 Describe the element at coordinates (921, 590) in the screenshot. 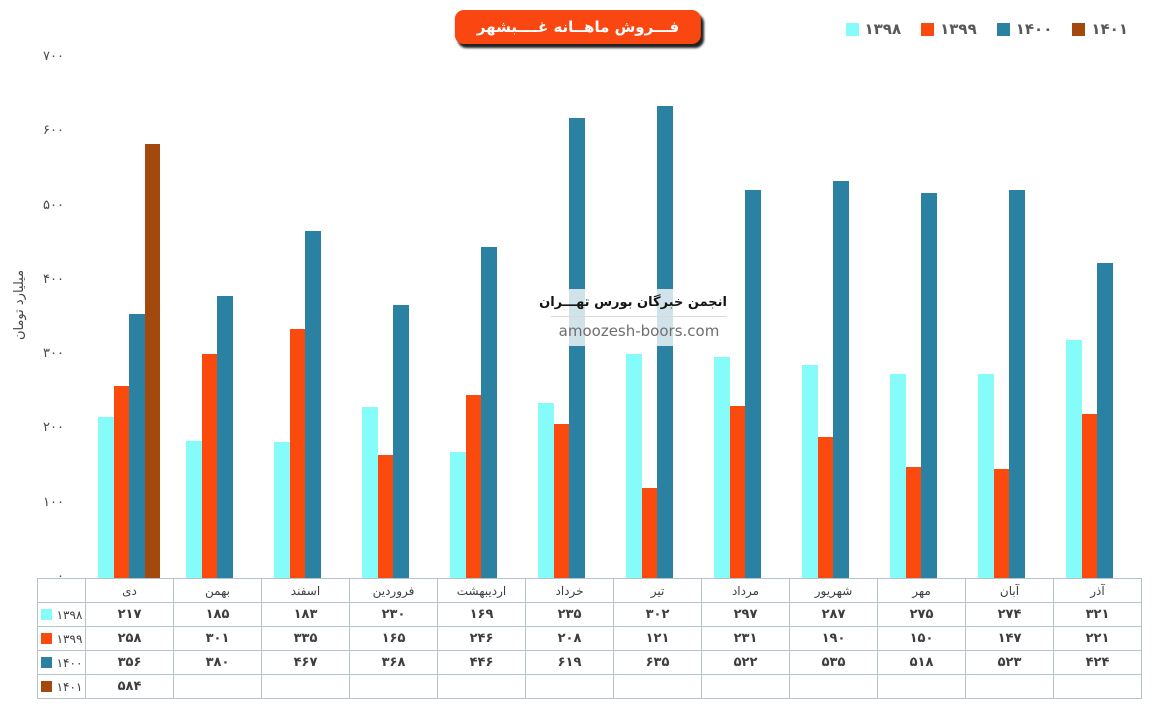

I see `month-header-m10: مهر` at that location.